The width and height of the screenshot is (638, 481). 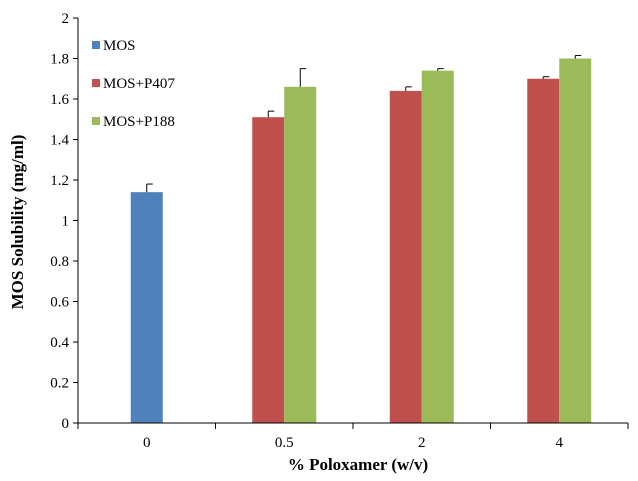 What do you see at coordinates (66, 19) in the screenshot?
I see `y-tick-label: 2` at bounding box center [66, 19].